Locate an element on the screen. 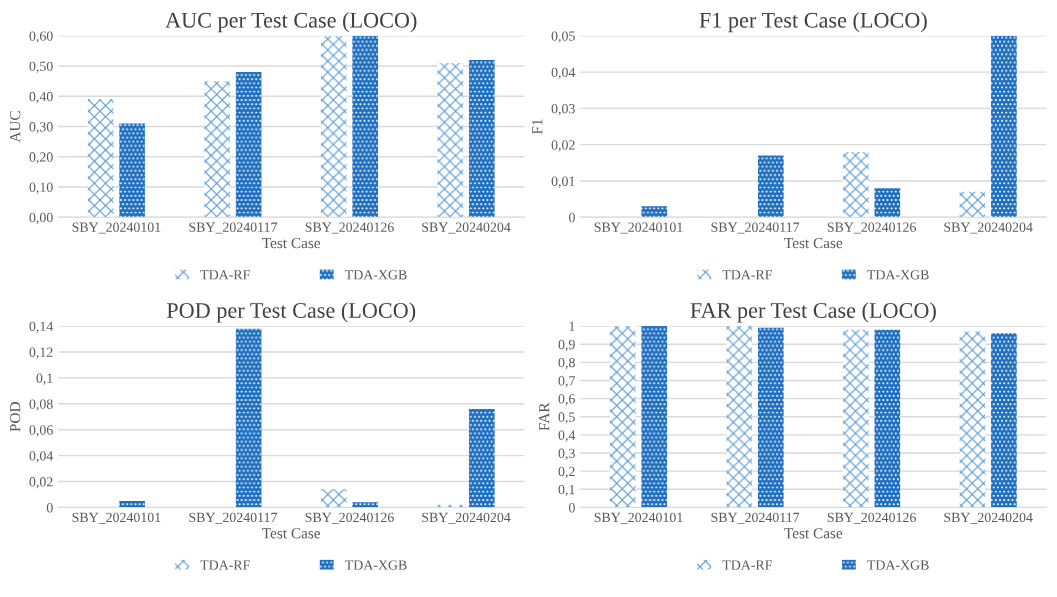 The height and width of the screenshot is (597, 1057). y-tick-label: 0,9 is located at coordinates (566, 345).